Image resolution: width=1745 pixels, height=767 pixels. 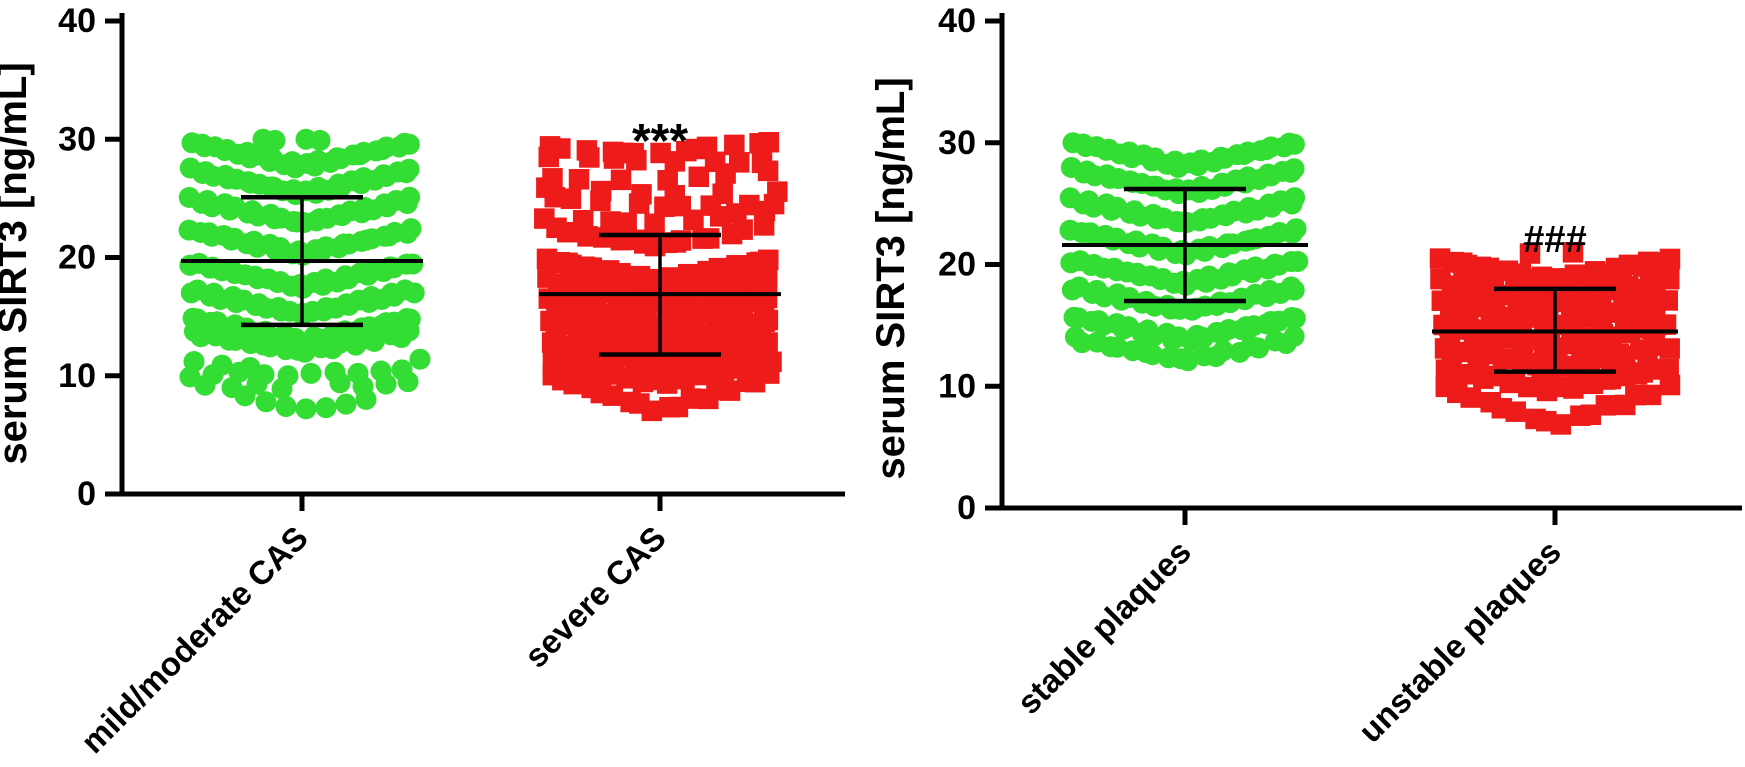 What do you see at coordinates (1459, 641) in the screenshot?
I see `category-label-unstable-plaques: unstable plaques` at bounding box center [1459, 641].